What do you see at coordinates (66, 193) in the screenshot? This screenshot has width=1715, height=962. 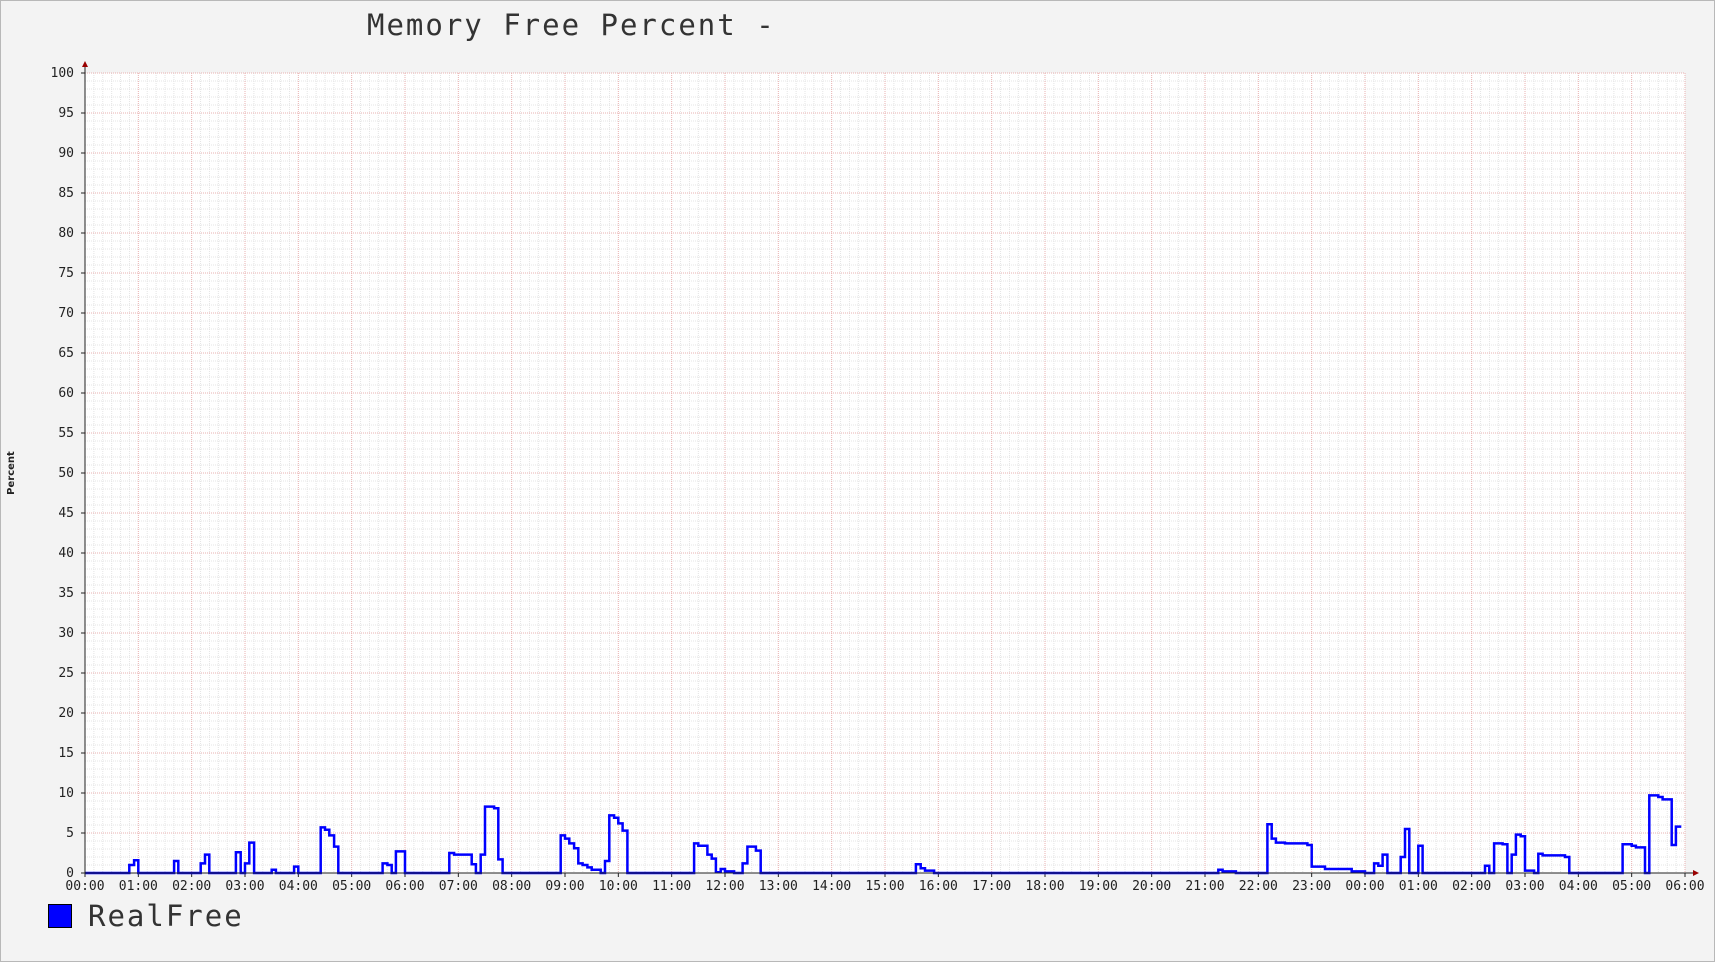 I see `y-tick-label: 85` at bounding box center [66, 193].